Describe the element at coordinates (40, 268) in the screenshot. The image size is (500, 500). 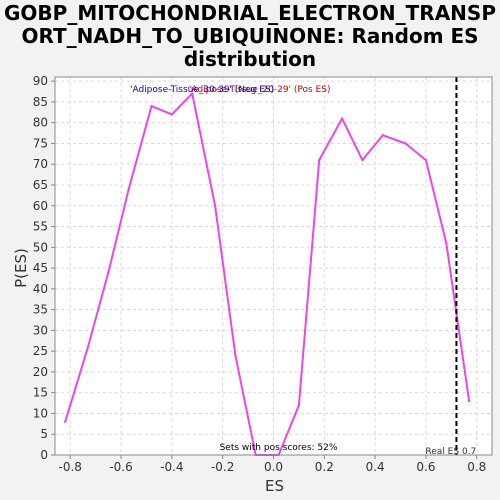
I see `y-tick-label: 45` at that location.